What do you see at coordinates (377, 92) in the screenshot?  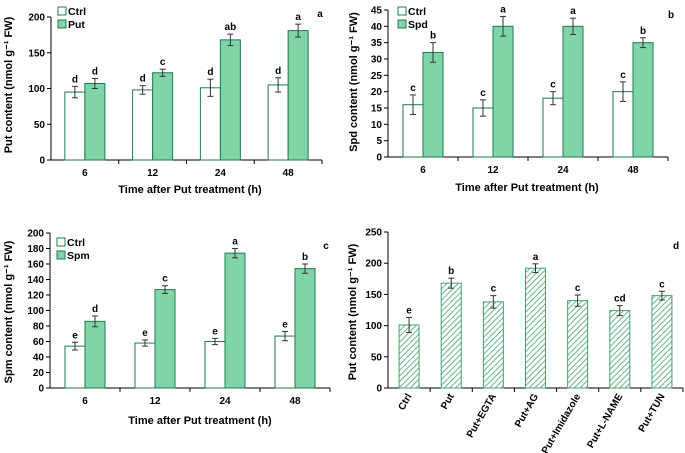 I see `y-tick-label: 20` at bounding box center [377, 92].